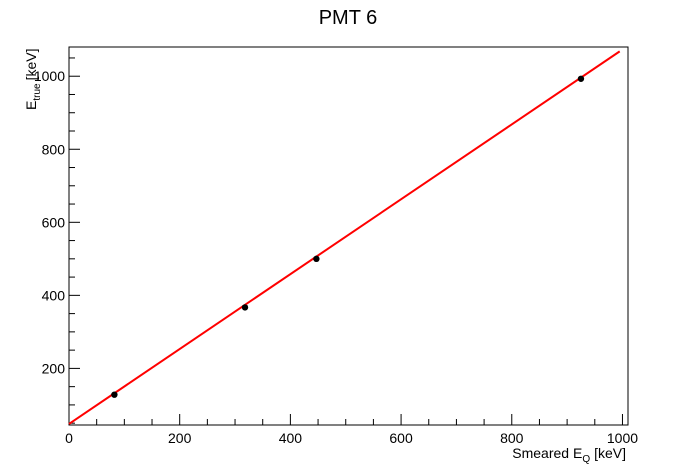 The height and width of the screenshot is (474, 696). I want to click on chart-title: PMT 6, so click(348, 18).